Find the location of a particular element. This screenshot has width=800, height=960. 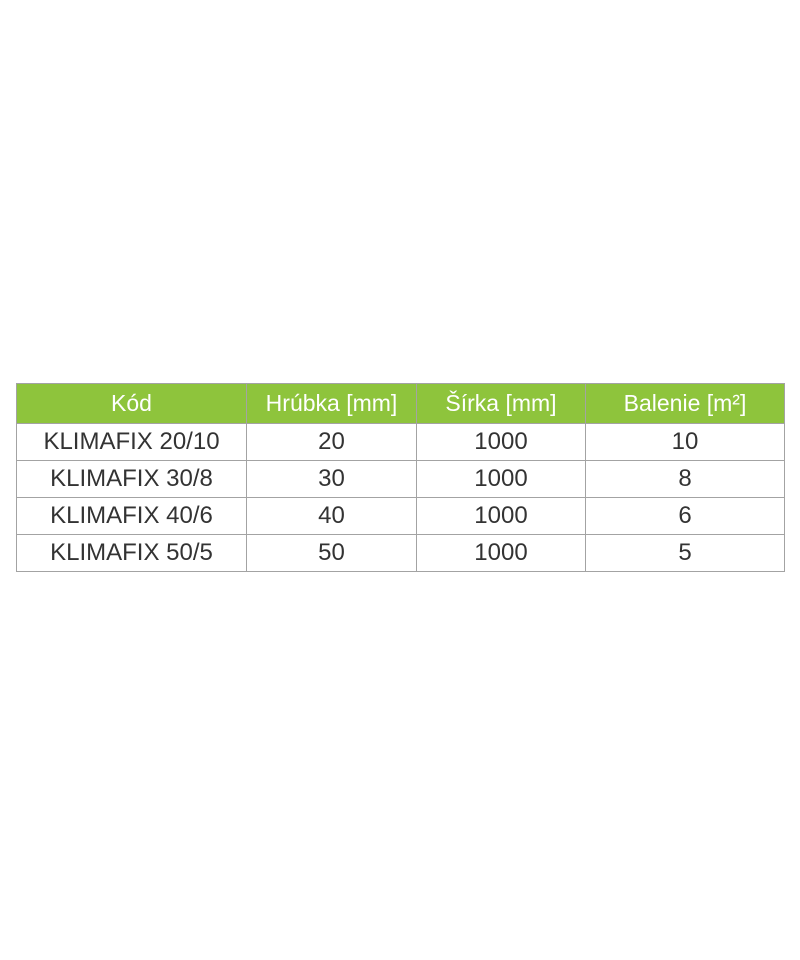

cell-code: KLIMAFIX 20/10 is located at coordinates (131, 442).